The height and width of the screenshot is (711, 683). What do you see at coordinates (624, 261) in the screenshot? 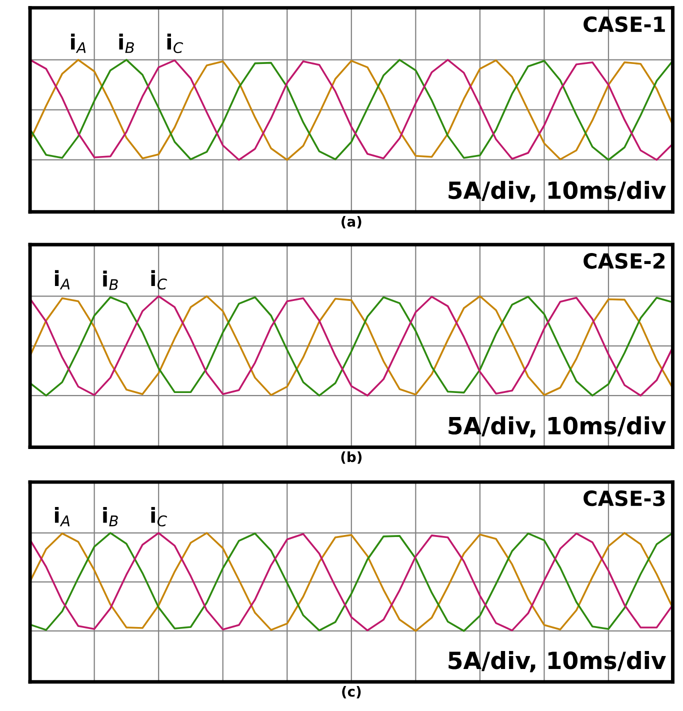
I see `chart-title: CASE-2` at bounding box center [624, 261].